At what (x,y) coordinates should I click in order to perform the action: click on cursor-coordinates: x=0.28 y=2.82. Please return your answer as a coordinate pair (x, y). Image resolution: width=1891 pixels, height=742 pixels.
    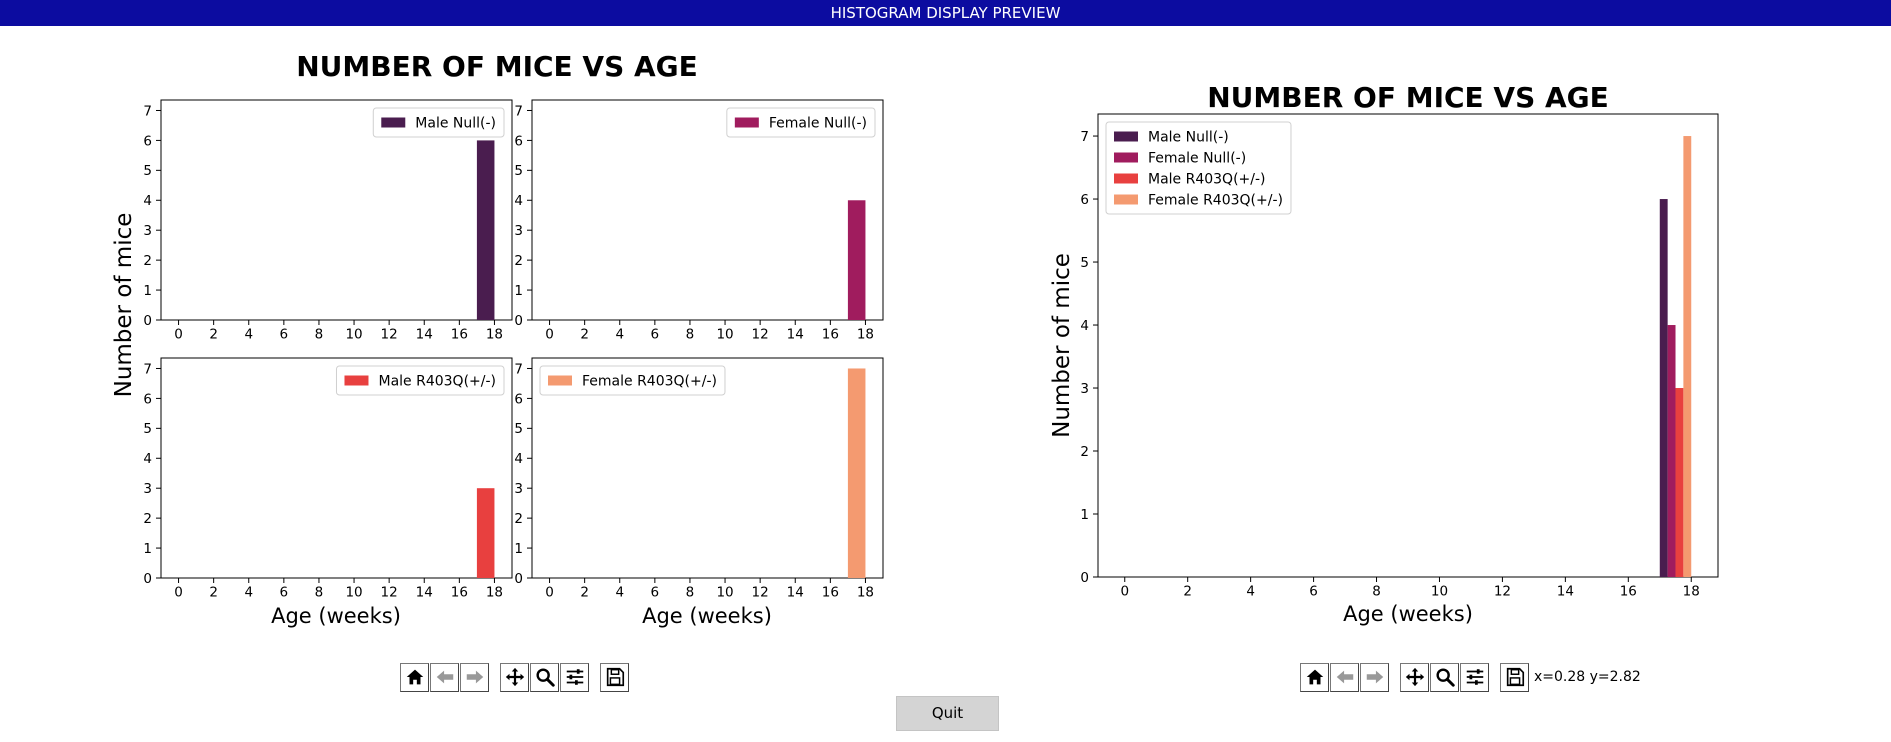
    Looking at the image, I should click on (1587, 677).